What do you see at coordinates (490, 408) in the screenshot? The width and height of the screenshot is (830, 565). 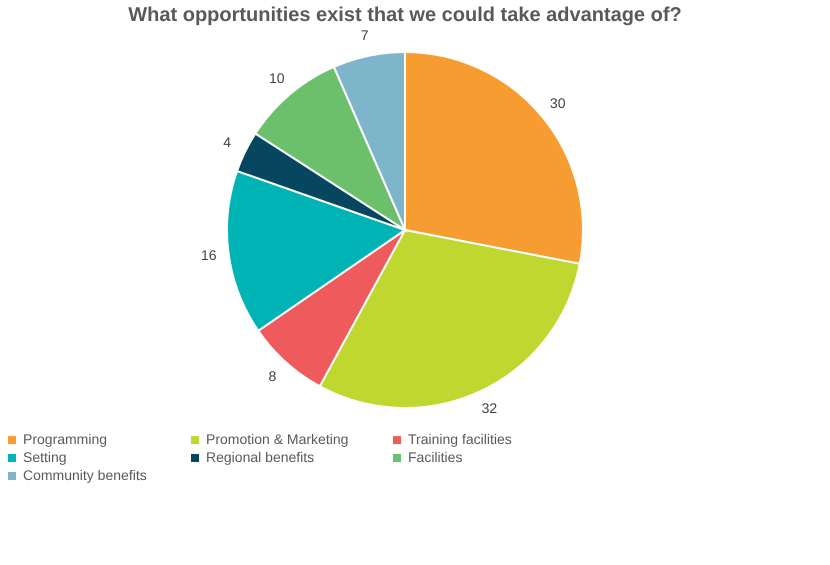 I see `data-label: 32` at bounding box center [490, 408].